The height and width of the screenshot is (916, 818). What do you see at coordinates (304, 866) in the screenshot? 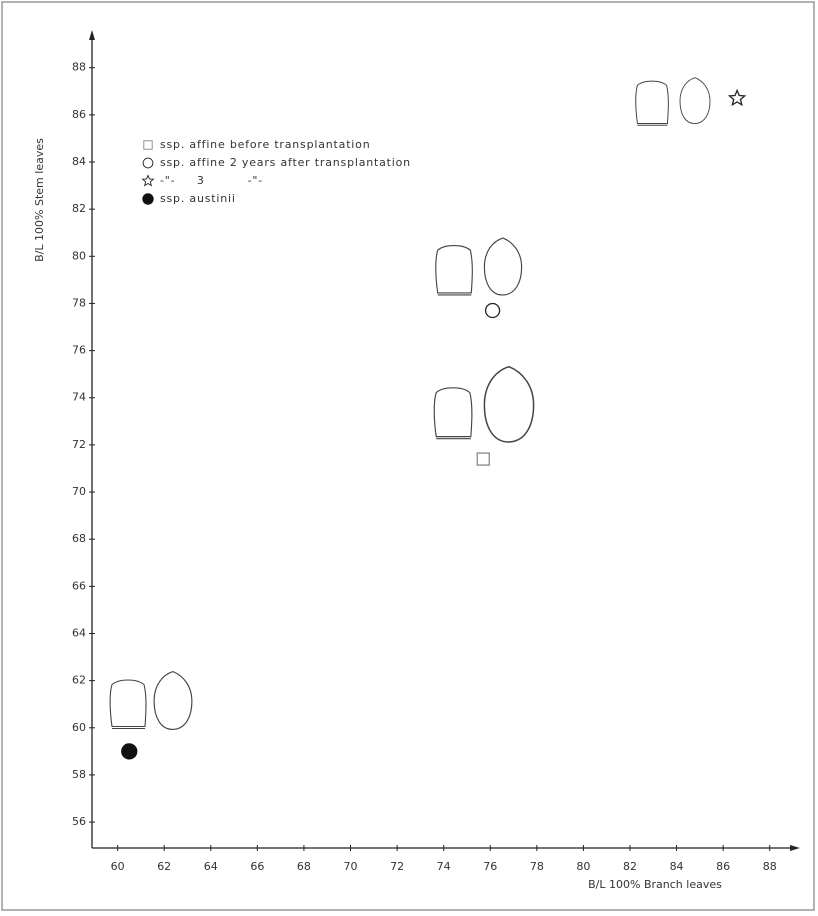
I see `x-tick-label: 68` at bounding box center [304, 866].